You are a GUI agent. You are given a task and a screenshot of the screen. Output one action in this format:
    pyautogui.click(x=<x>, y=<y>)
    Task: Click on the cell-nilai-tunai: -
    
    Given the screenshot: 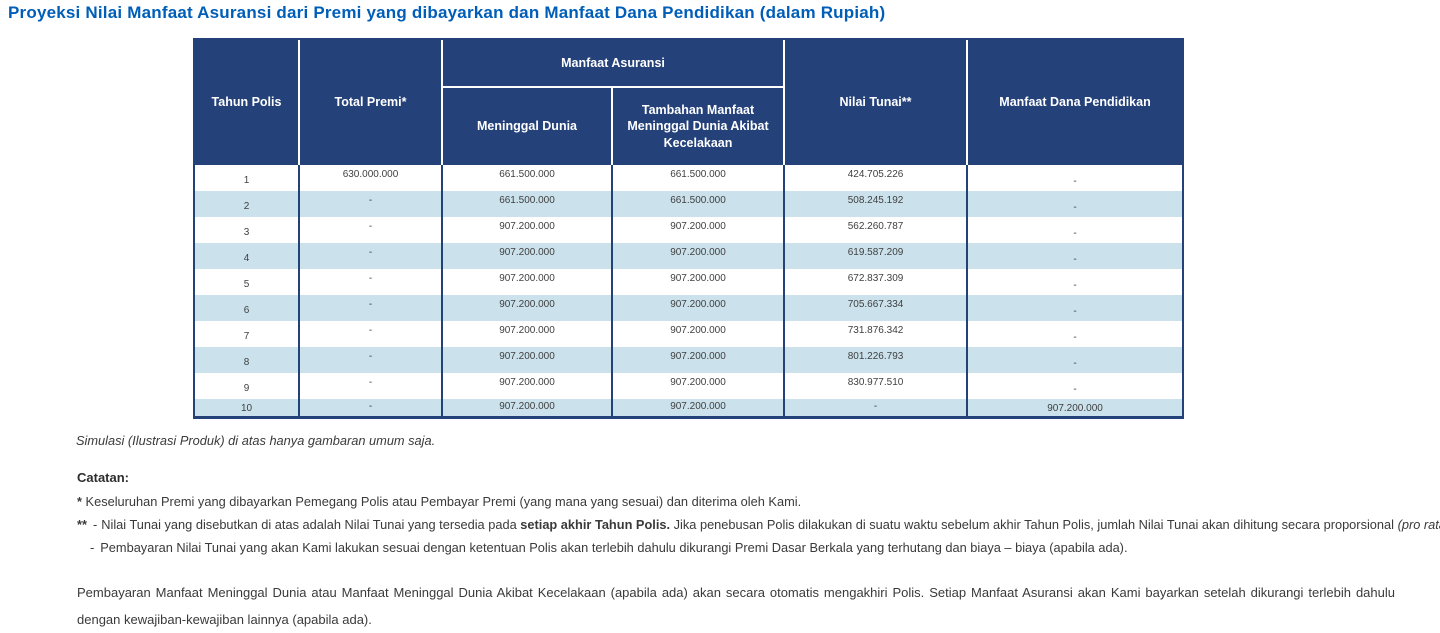 What is the action you would take?
    pyautogui.click(x=877, y=407)
    